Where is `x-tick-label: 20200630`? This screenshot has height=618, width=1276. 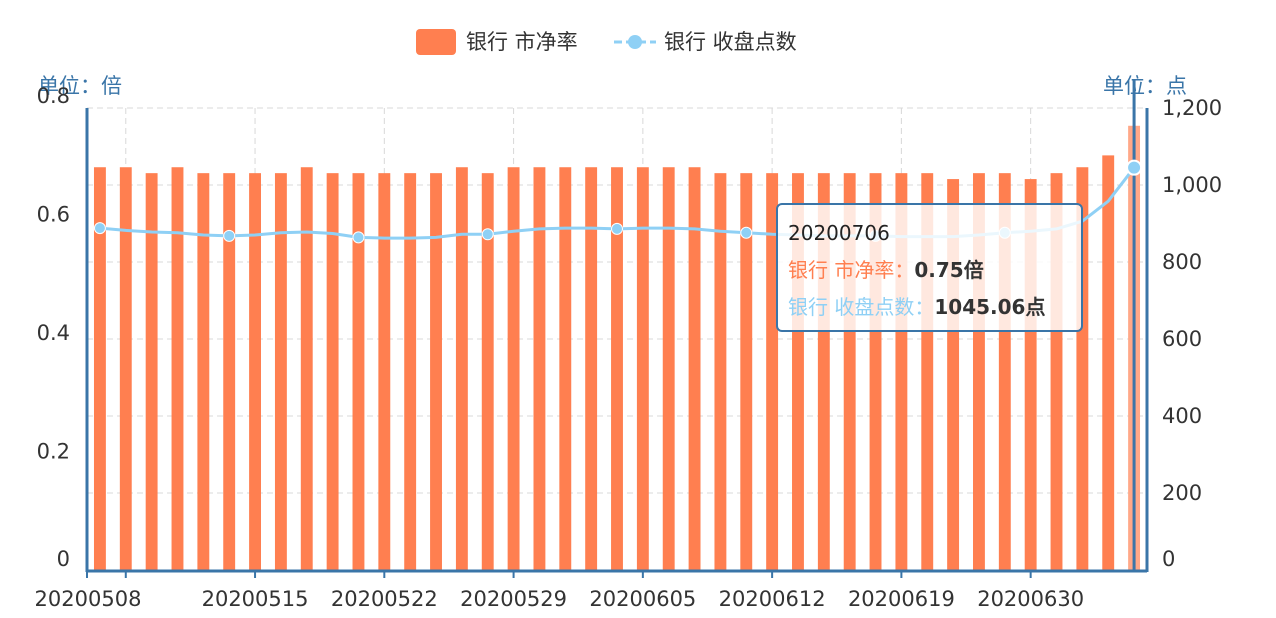
x-tick-label: 20200630 is located at coordinates (1030, 599).